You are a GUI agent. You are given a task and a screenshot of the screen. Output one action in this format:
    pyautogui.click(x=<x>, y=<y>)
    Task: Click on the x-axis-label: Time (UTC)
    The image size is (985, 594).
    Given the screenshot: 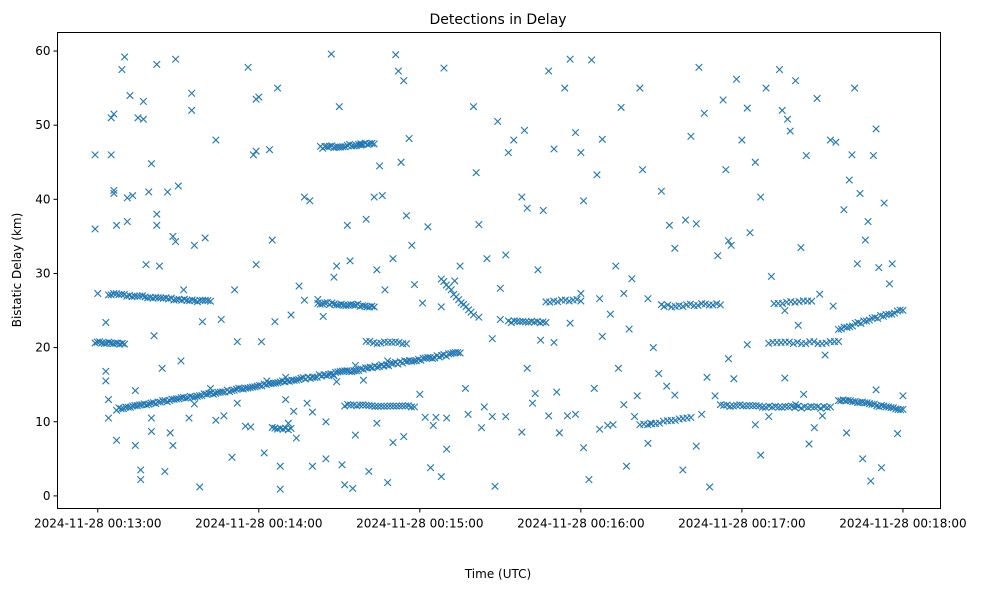 What is the action you would take?
    pyautogui.click(x=497, y=574)
    